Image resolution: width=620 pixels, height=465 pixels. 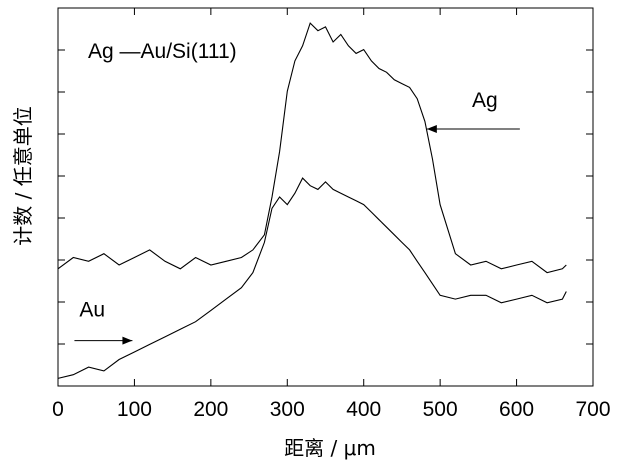 What do you see at coordinates (330, 448) in the screenshot?
I see `x-axis-label: 距离 / μm` at bounding box center [330, 448].